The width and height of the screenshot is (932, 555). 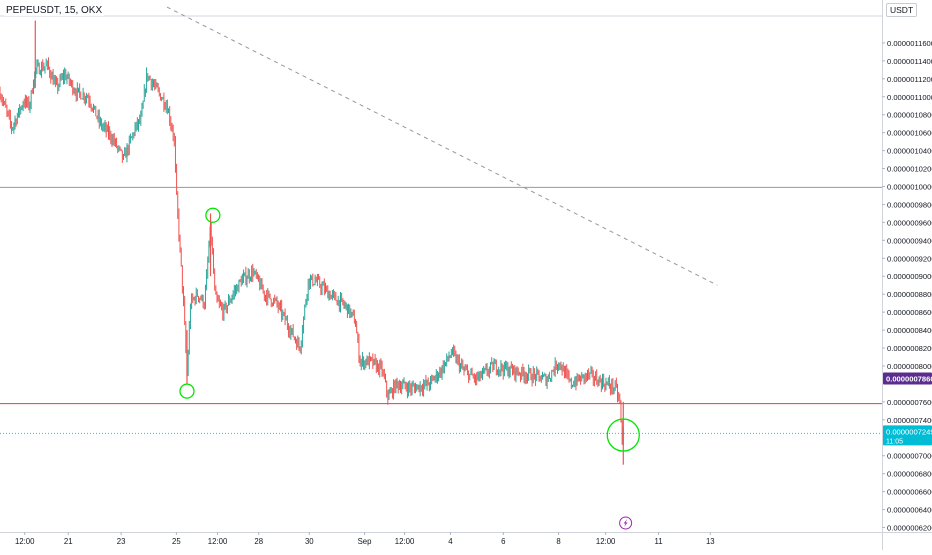 What do you see at coordinates (909, 43) in the screenshot?
I see `price-tick-label: 0.0000011600` at bounding box center [909, 43].